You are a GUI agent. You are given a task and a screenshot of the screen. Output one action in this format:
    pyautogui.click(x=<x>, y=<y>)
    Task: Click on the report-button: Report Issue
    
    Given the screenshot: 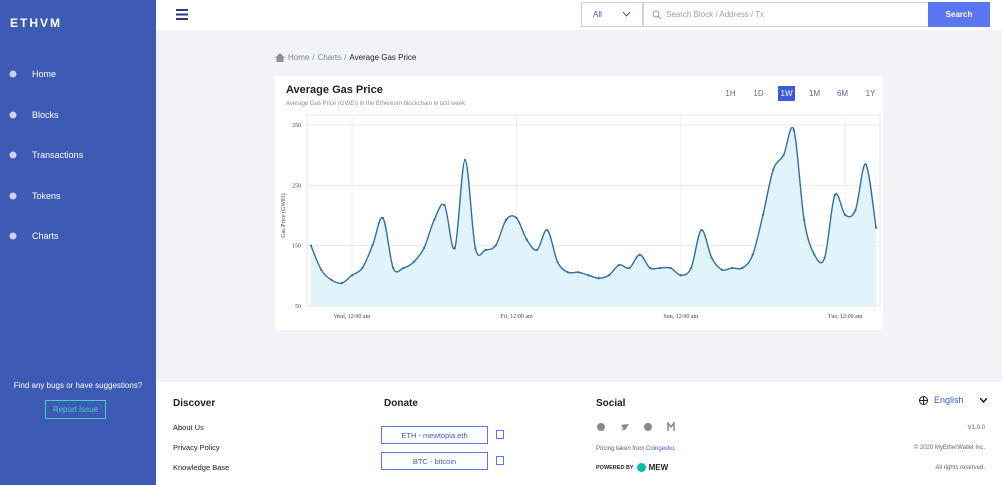 What is the action you would take?
    pyautogui.click(x=75, y=409)
    